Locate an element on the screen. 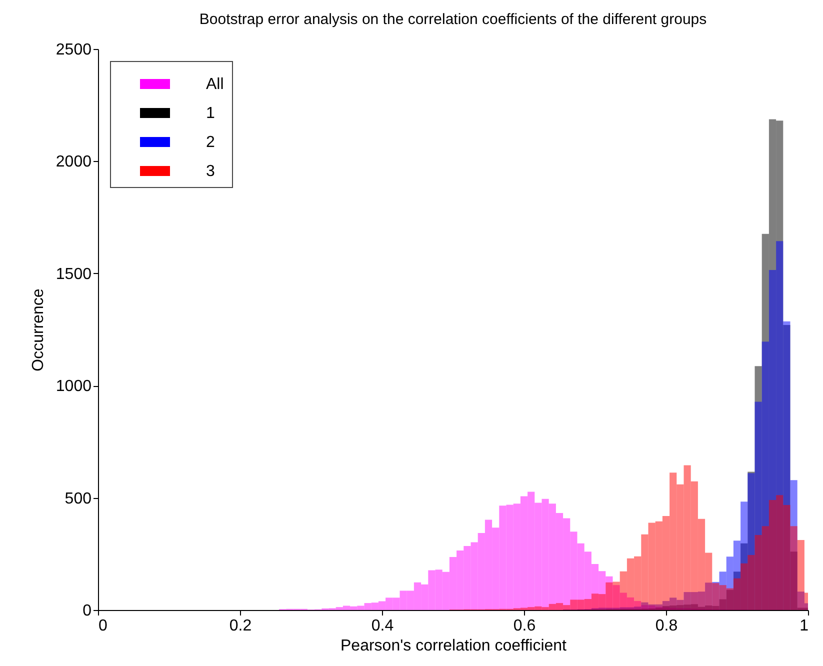  y-tick-label: 2000 is located at coordinates (74, 162).